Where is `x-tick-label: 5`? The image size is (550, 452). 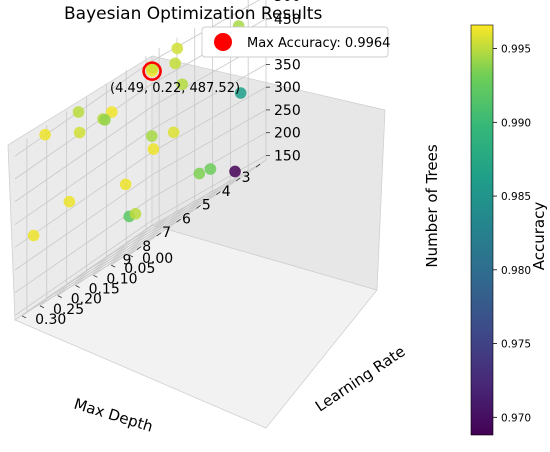 x-tick-label: 5 is located at coordinates (206, 206).